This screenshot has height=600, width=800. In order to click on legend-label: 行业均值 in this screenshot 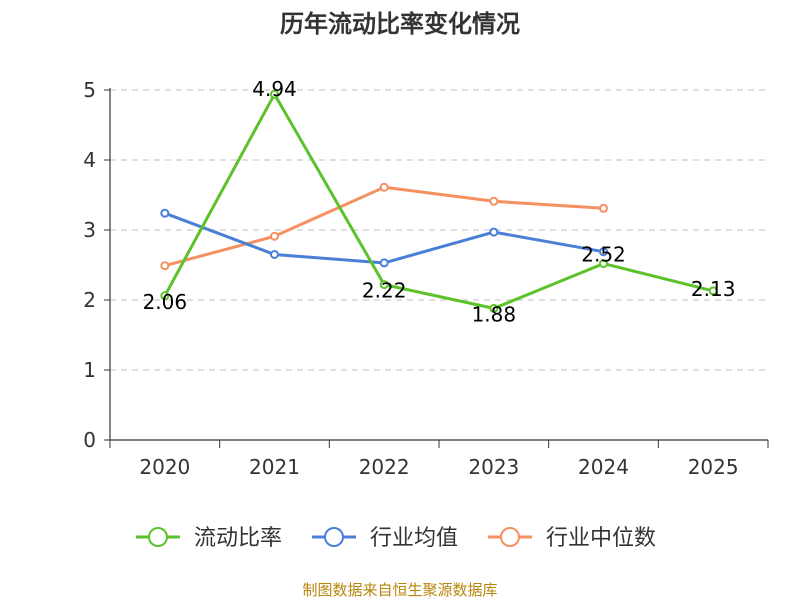, I will do `click(414, 538)`.